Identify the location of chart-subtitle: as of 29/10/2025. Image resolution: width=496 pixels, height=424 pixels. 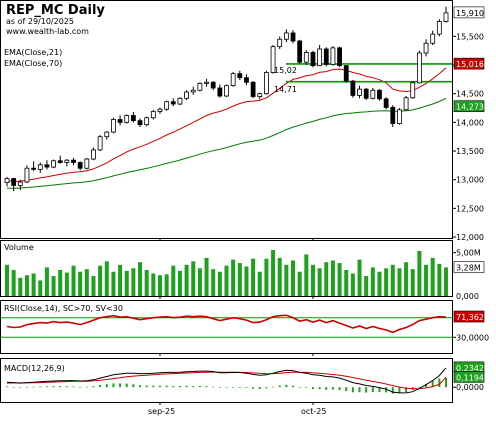
(40, 21).